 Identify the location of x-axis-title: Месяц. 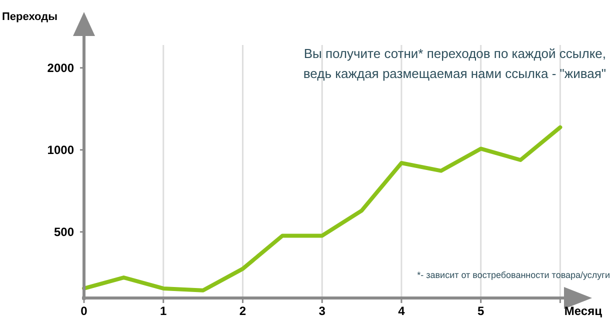
(583, 311).